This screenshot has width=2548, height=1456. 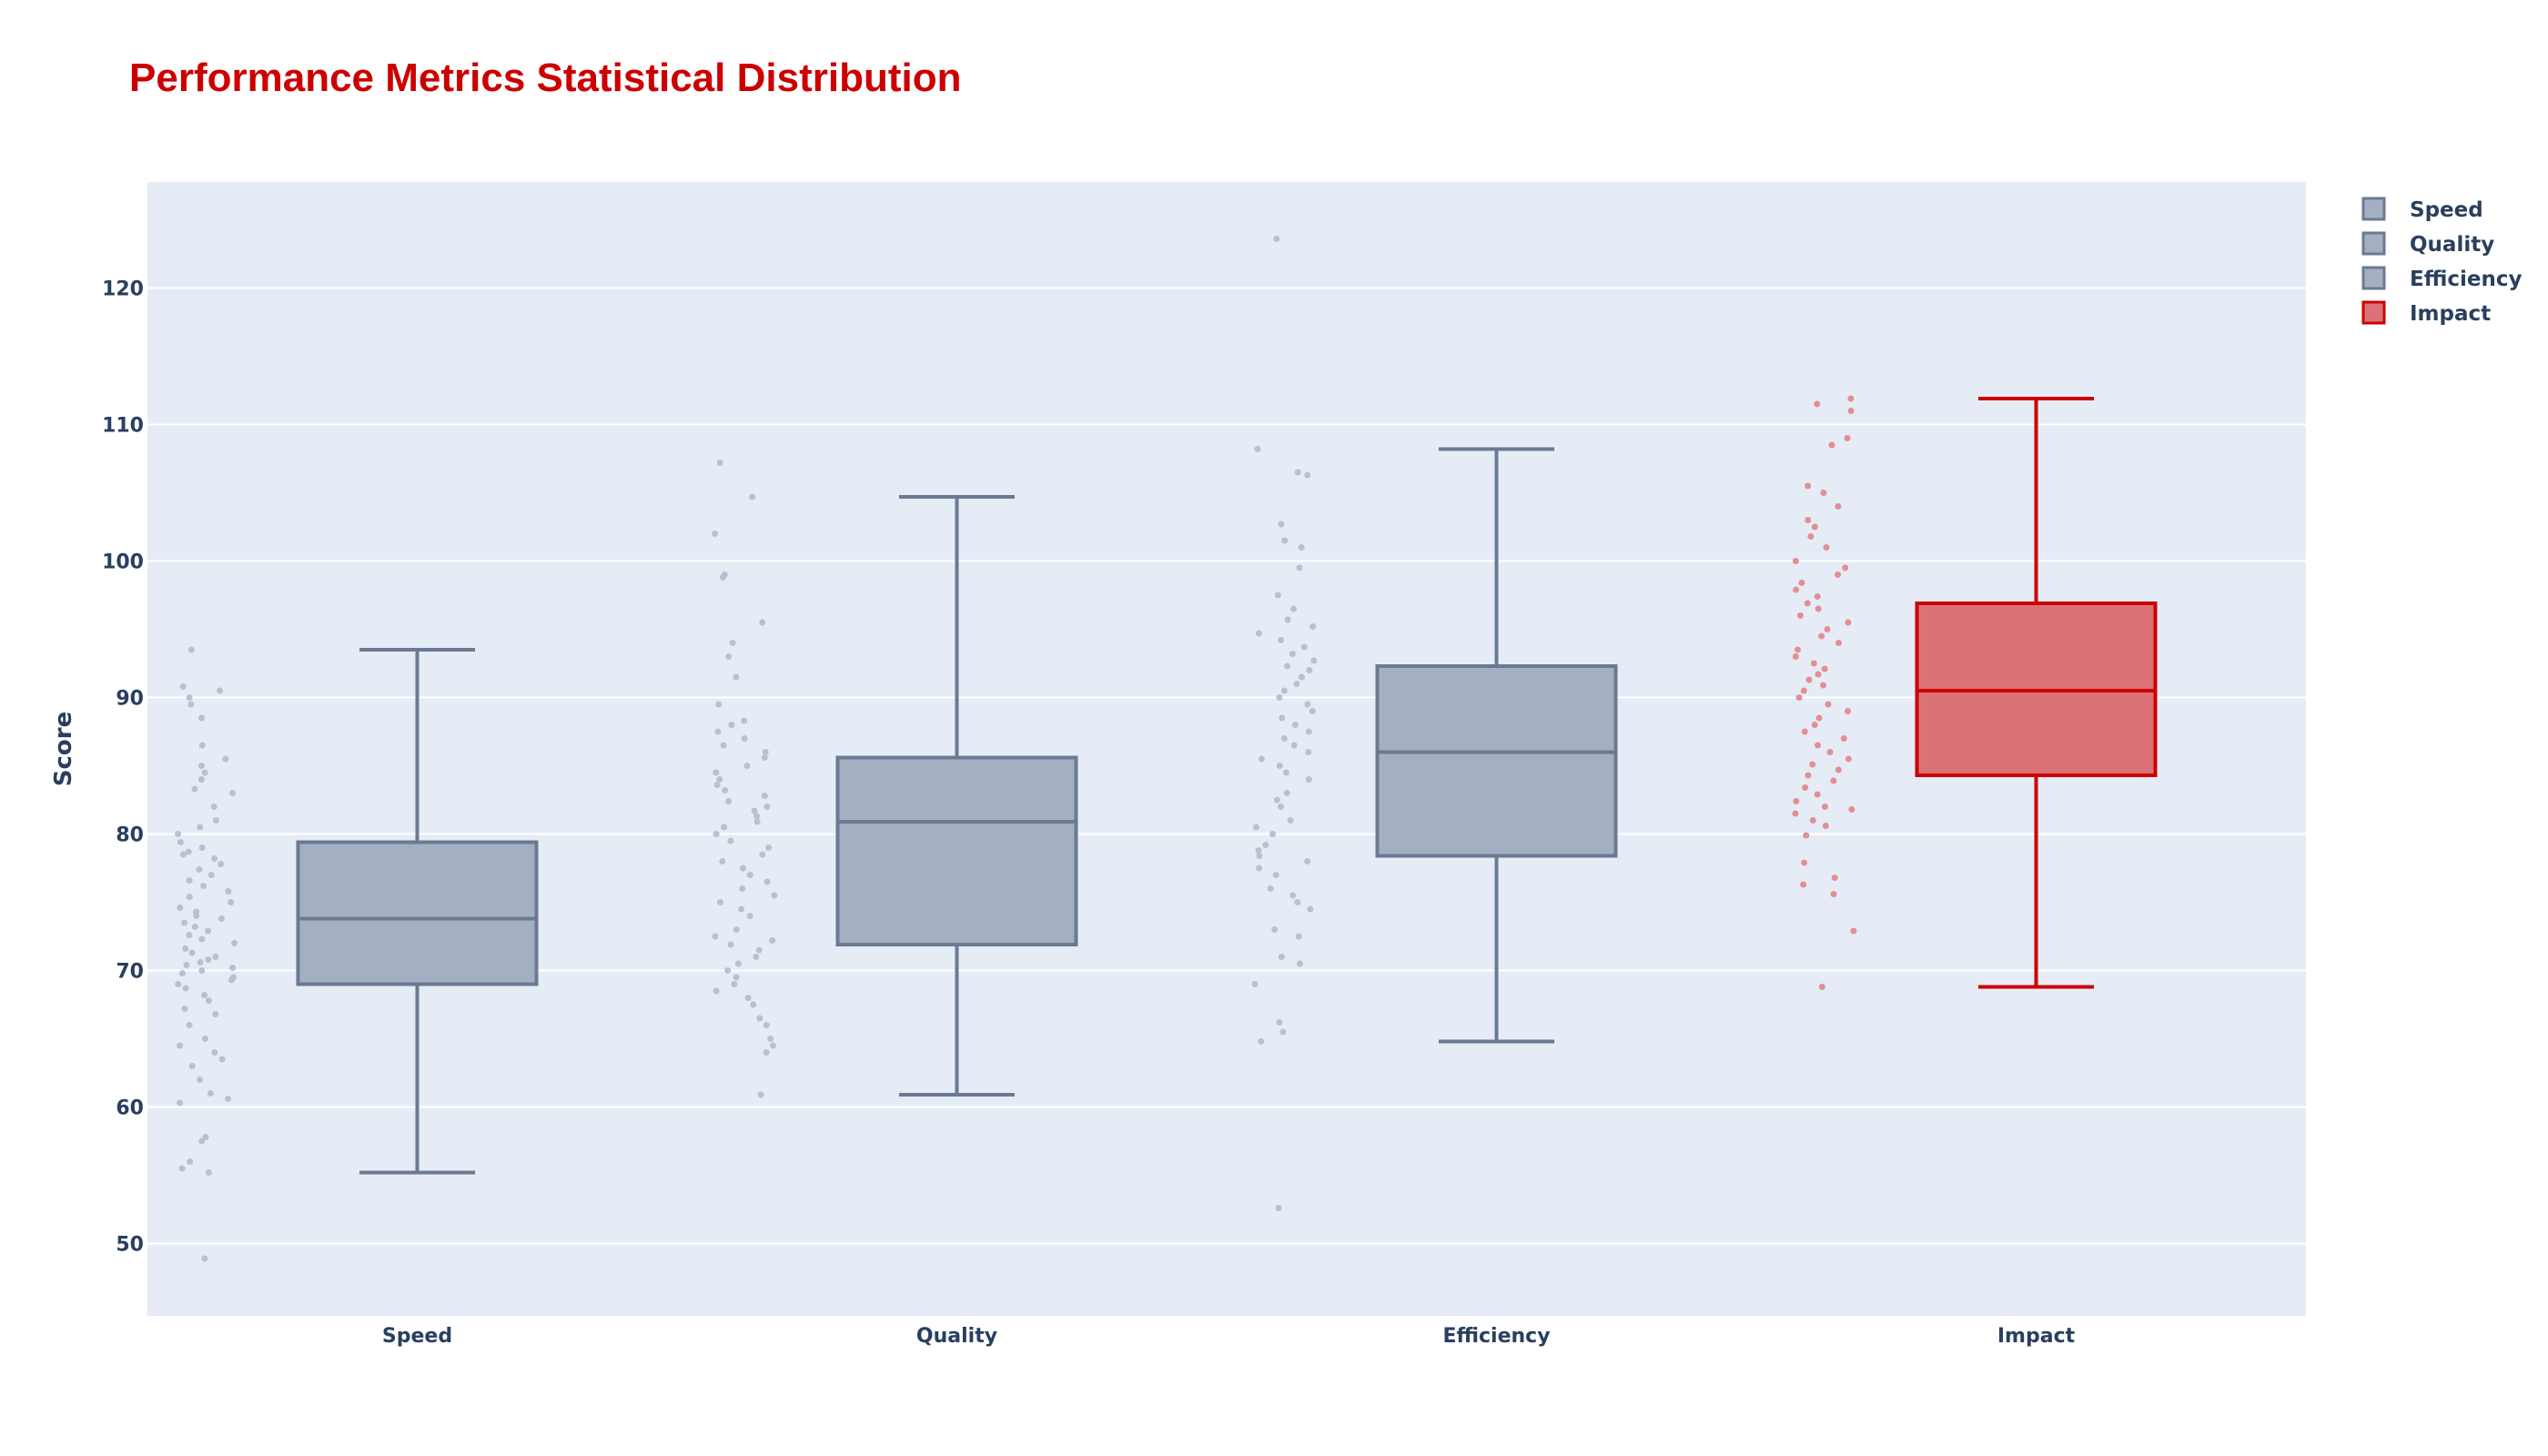 What do you see at coordinates (130, 1246) in the screenshot?
I see `y-tick-label: 50` at bounding box center [130, 1246].